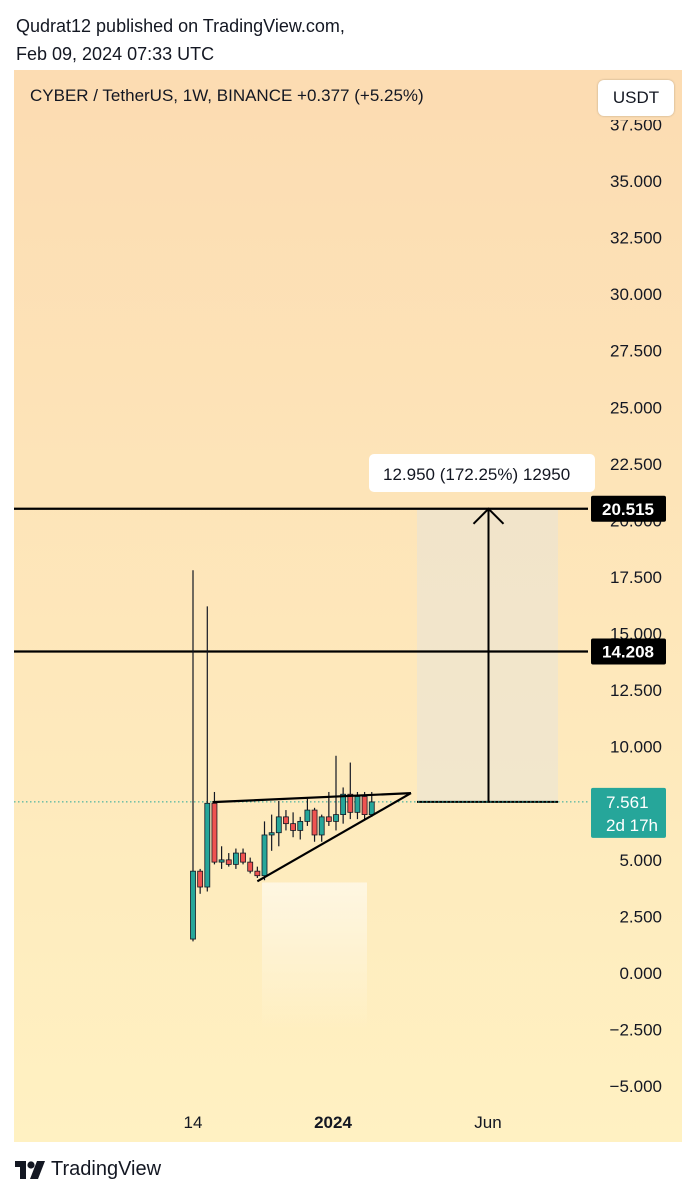 This screenshot has width=697, height=1200. What do you see at coordinates (640, 860) in the screenshot?
I see `y-tick-label: 5.000` at bounding box center [640, 860].